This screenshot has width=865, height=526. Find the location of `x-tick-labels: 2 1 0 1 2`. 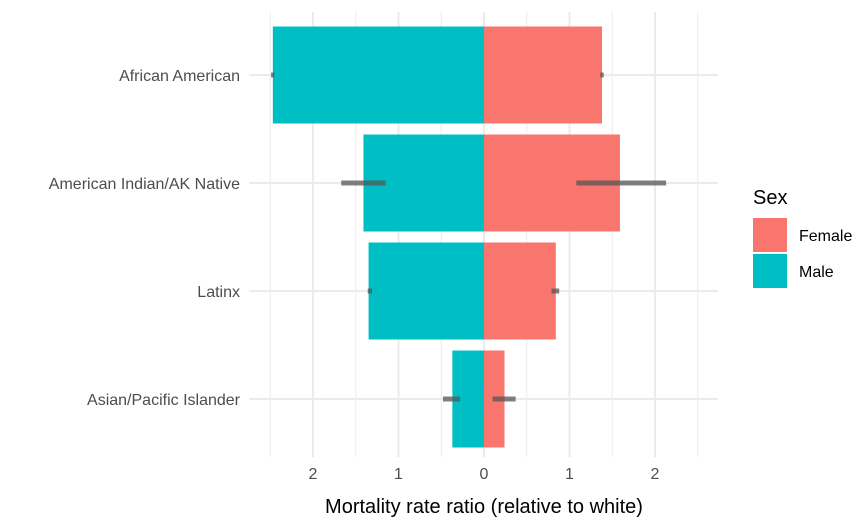

x-tick-labels: 2 1 0 1 2 is located at coordinates (484, 474).